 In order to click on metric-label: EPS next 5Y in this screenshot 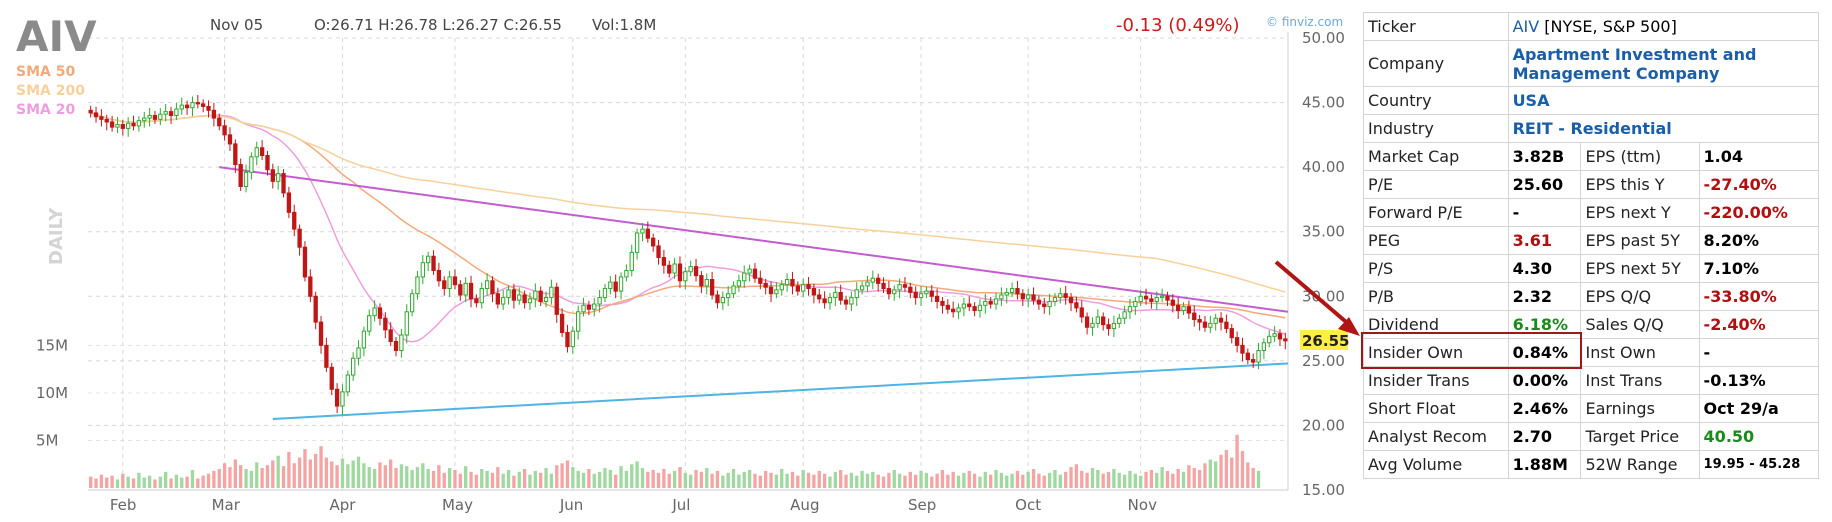, I will do `click(1640, 268)`.